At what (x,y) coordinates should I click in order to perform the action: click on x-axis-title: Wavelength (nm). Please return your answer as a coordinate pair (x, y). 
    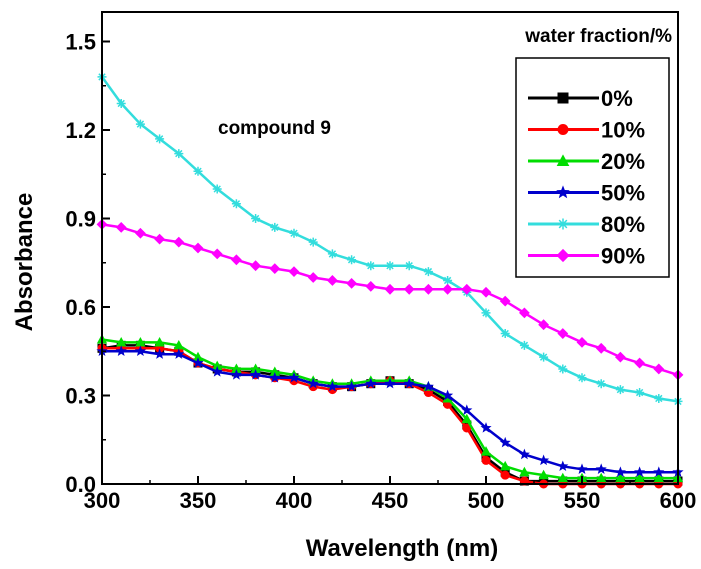
    Looking at the image, I should click on (402, 548).